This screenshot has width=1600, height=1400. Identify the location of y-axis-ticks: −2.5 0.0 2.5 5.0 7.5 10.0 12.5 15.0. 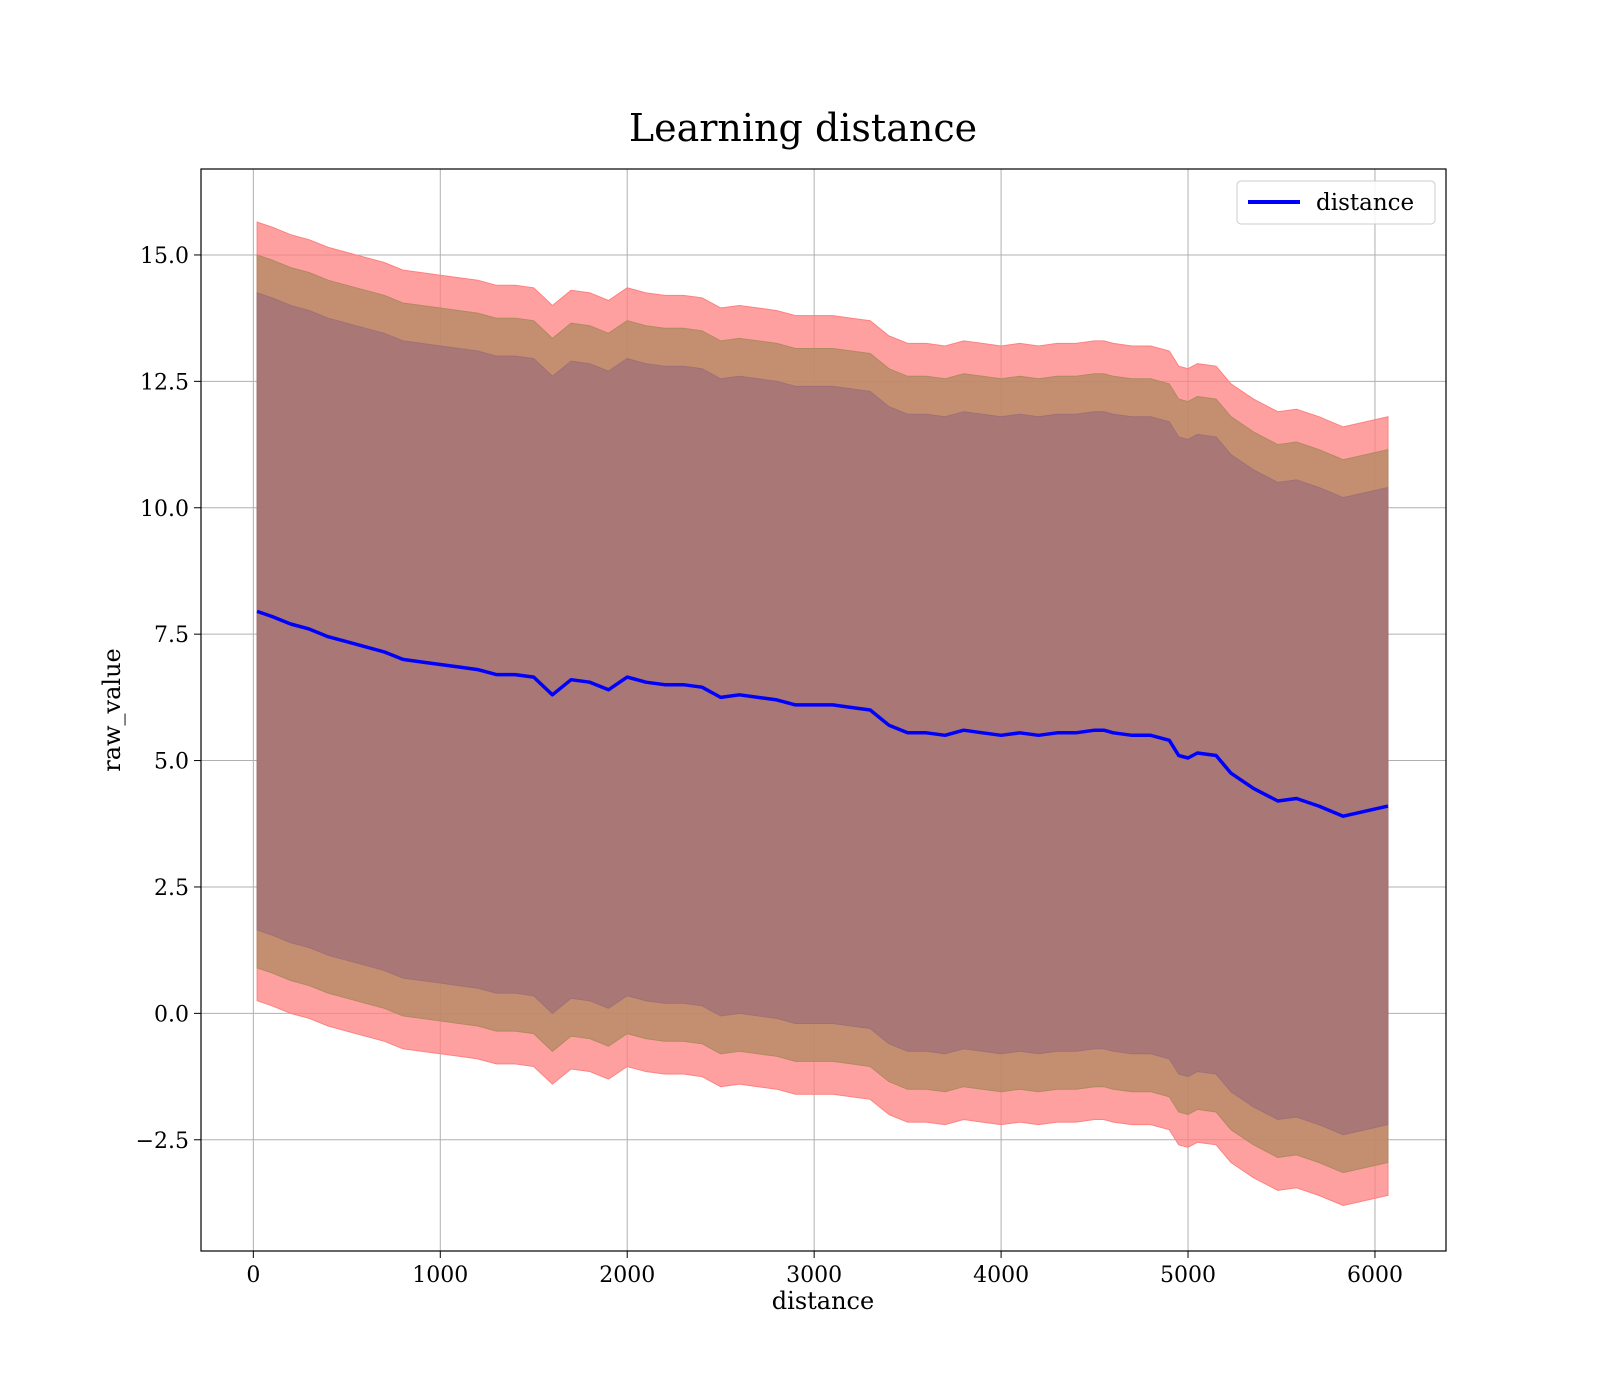
(168, 699).